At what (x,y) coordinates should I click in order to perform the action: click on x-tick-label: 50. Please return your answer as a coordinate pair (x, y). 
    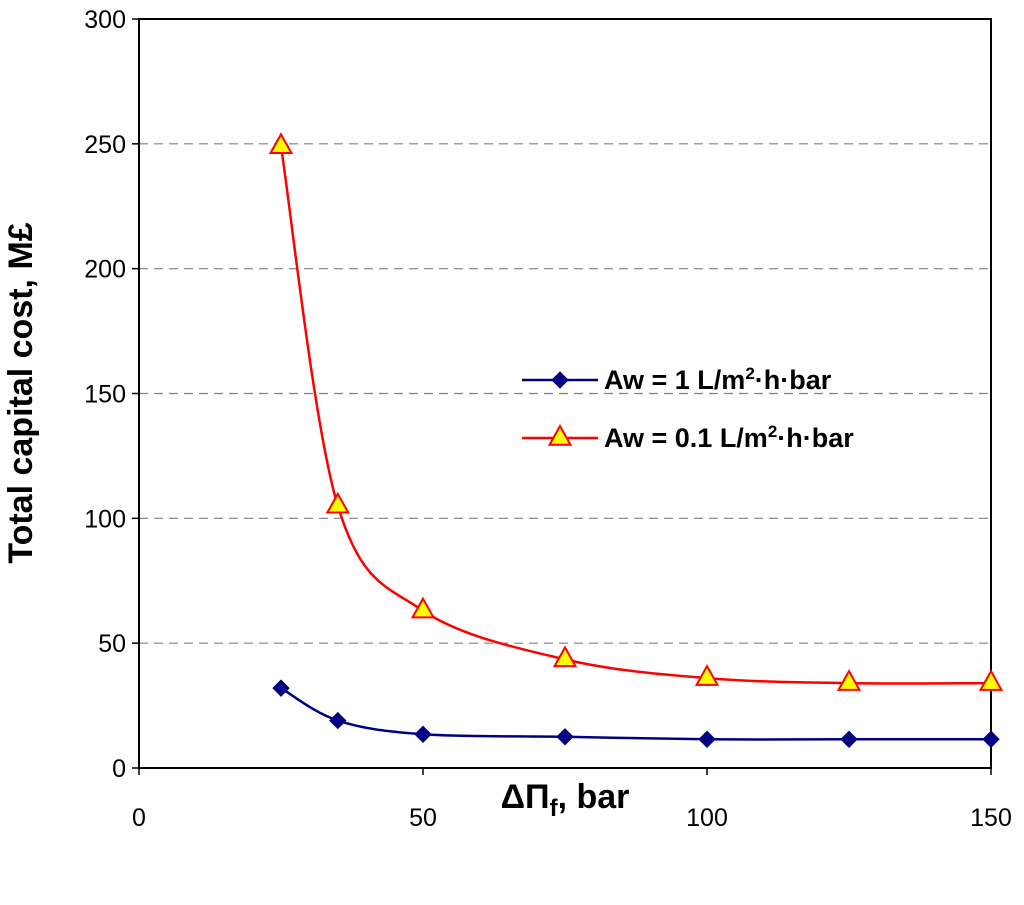
    Looking at the image, I should click on (423, 818).